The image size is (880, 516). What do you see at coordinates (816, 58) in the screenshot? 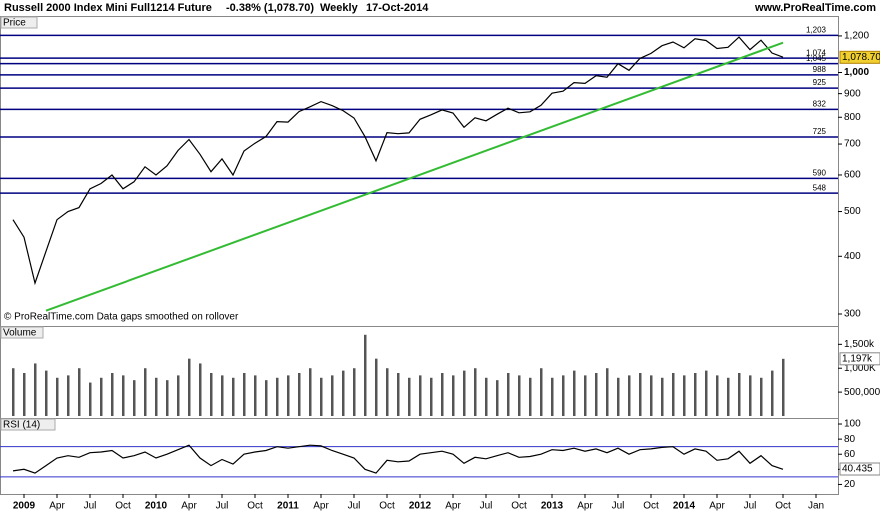
I see `level-label: 1,045` at bounding box center [816, 58].